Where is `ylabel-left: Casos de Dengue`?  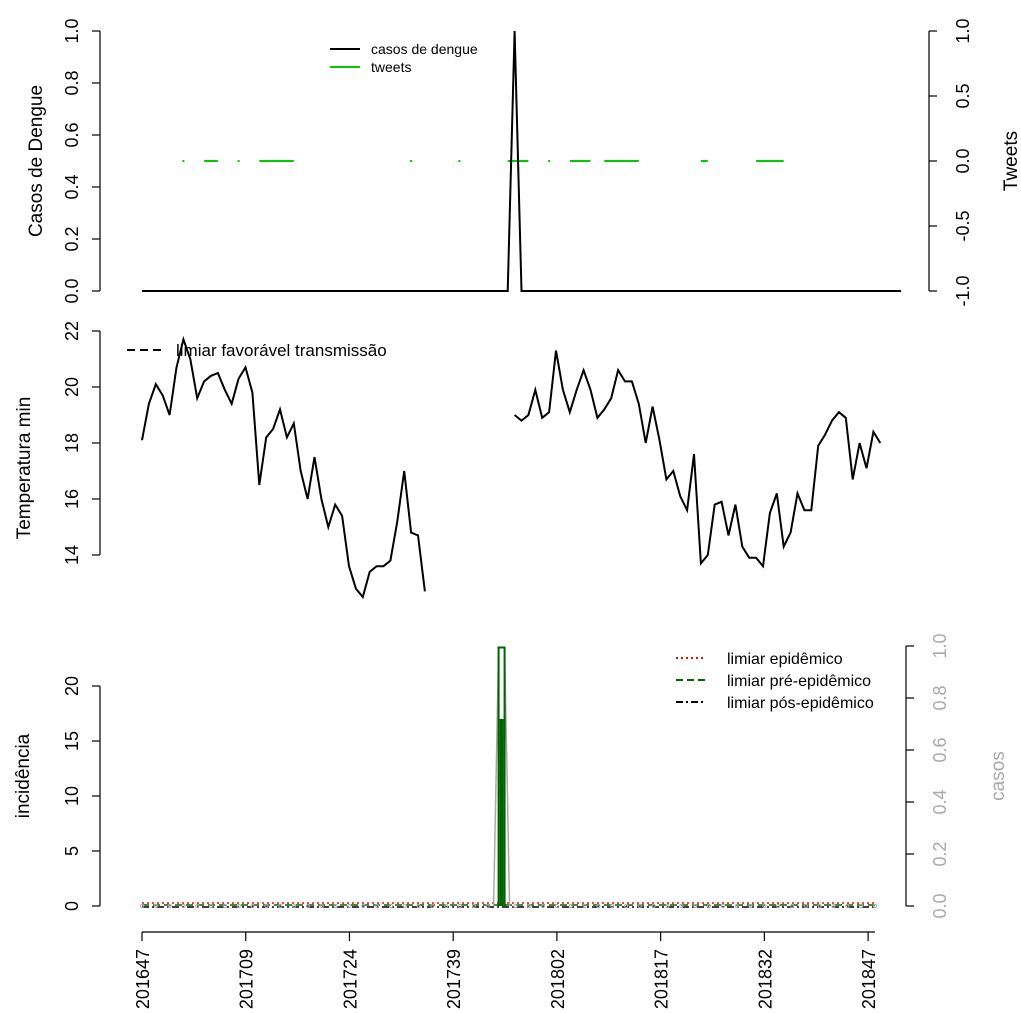 ylabel-left: Casos de Dengue is located at coordinates (36, 161).